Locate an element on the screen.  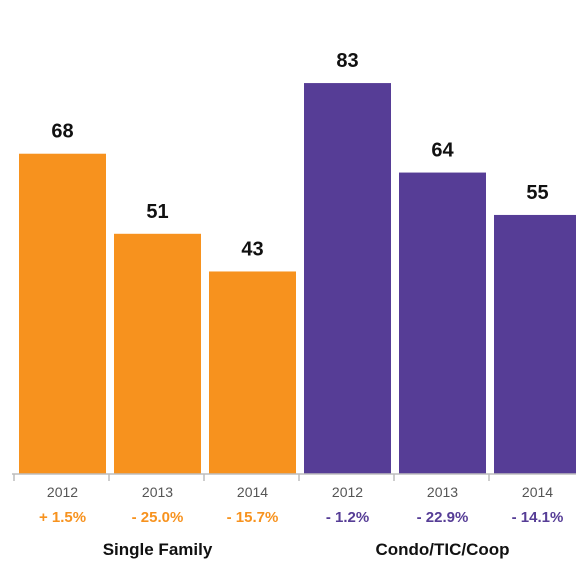
bar-value-label: 83 is located at coordinates (347, 61).